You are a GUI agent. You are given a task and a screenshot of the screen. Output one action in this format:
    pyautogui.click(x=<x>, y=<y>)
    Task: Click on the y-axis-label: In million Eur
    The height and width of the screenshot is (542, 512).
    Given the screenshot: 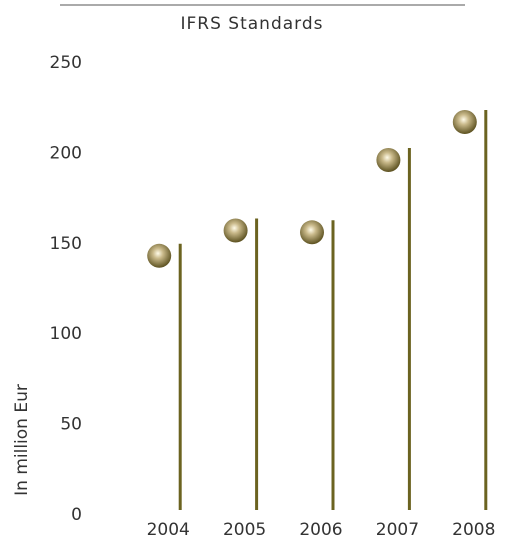 What is the action you would take?
    pyautogui.click(x=22, y=440)
    